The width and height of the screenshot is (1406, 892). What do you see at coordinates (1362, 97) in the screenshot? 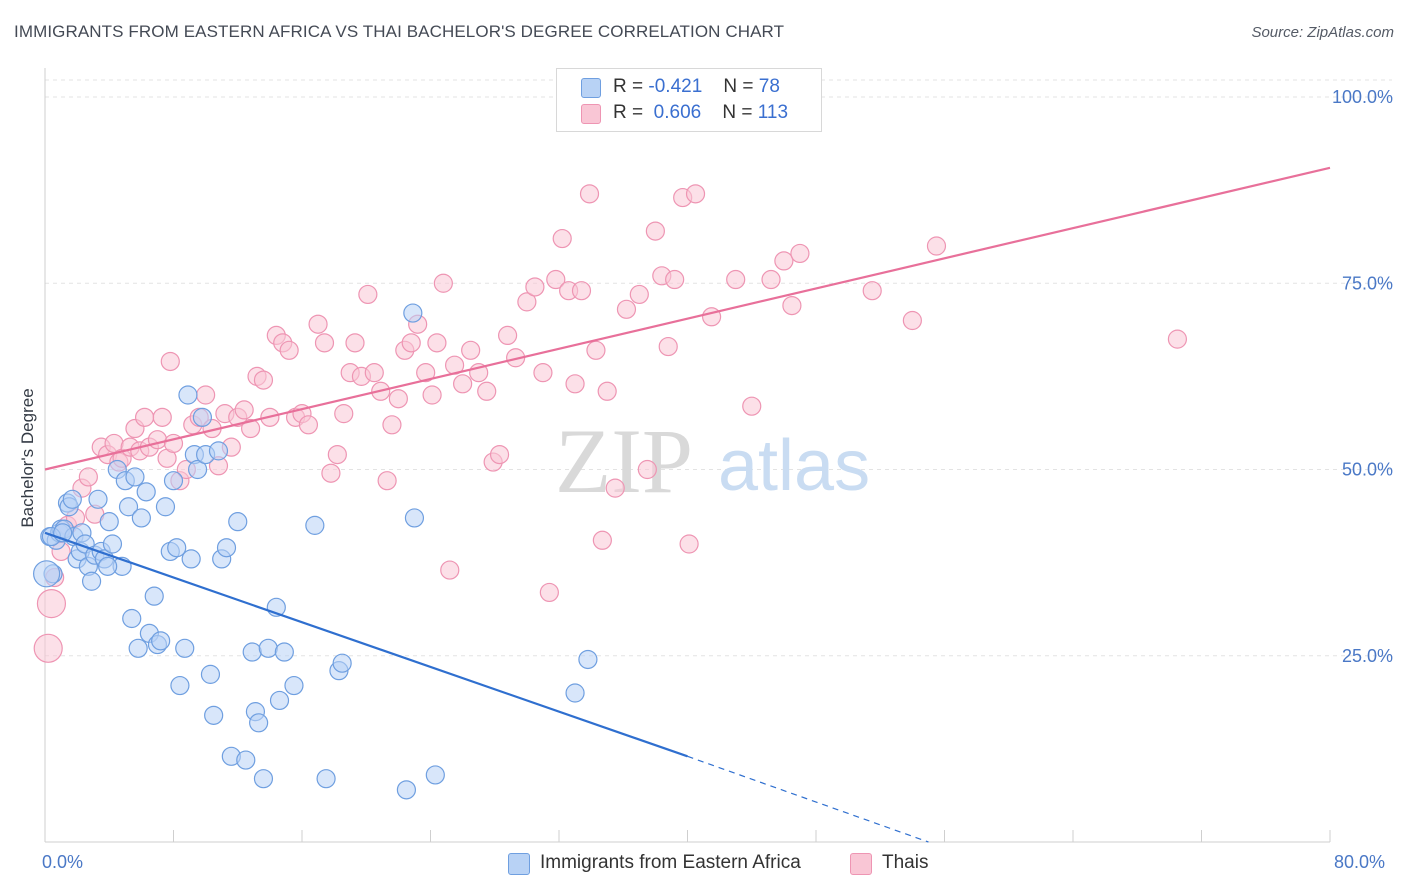
I see `y-tick-label: 100.0%` at bounding box center [1362, 97].